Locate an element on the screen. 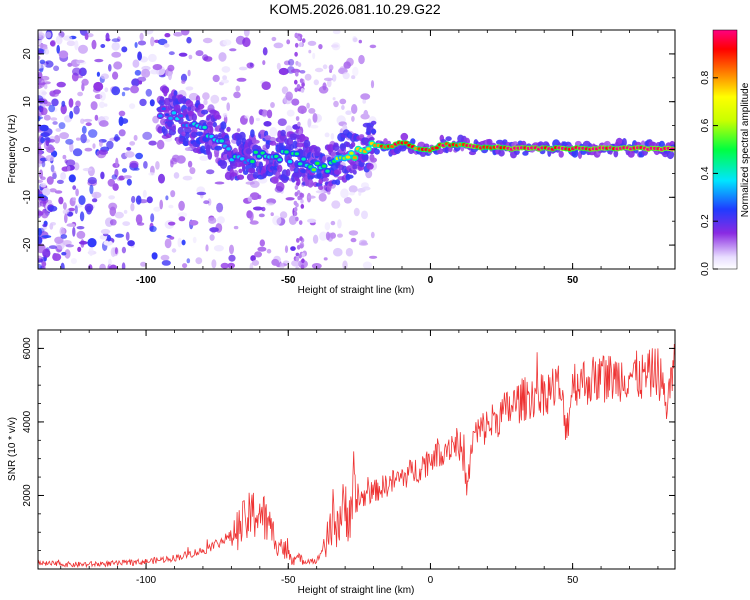 This screenshot has height=600, width=750. snr-x-axis-label: Height of straight line (km) is located at coordinates (356, 590).